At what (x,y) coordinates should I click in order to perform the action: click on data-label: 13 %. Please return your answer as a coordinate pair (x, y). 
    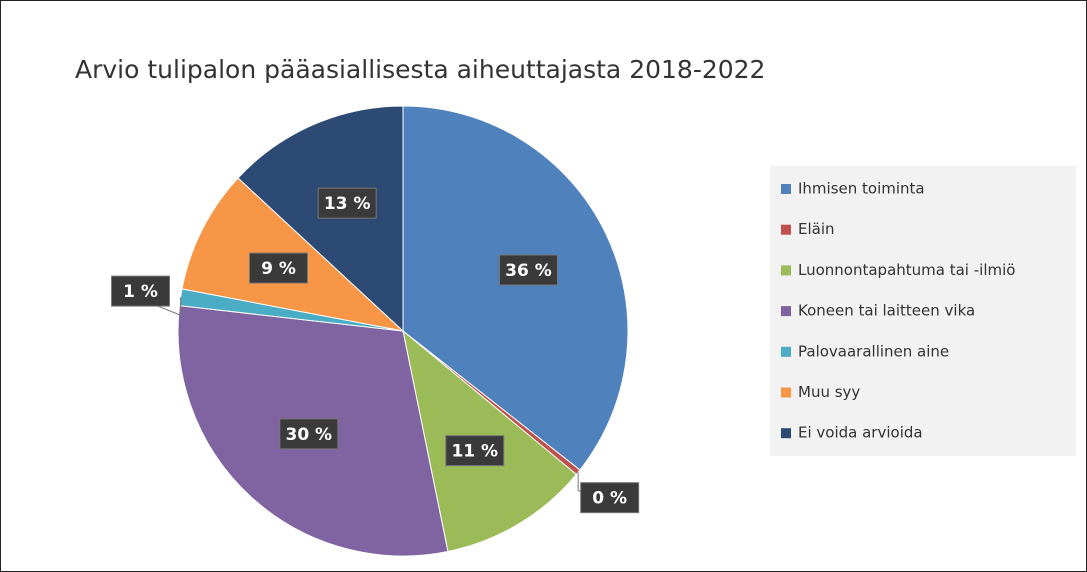
    Looking at the image, I should click on (347, 204).